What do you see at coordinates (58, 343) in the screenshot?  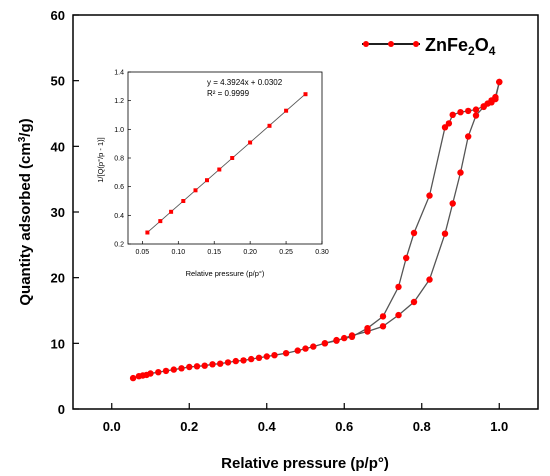 I see `main-y-tick-label: 10` at bounding box center [58, 343].